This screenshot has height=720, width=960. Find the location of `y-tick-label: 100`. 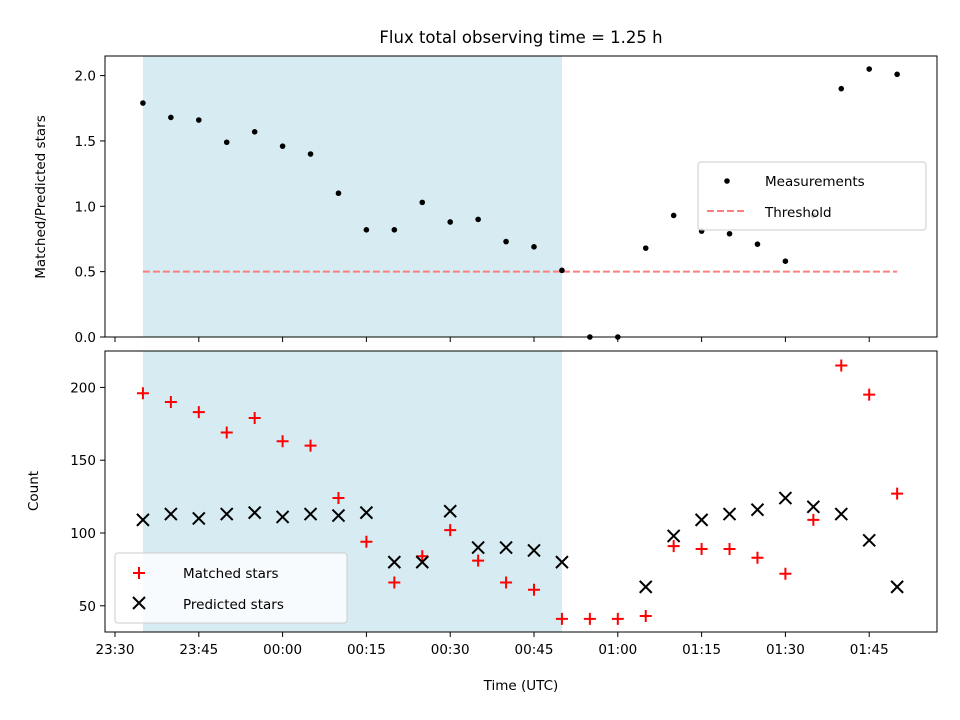

y-tick-label: 100 is located at coordinates (83, 534).